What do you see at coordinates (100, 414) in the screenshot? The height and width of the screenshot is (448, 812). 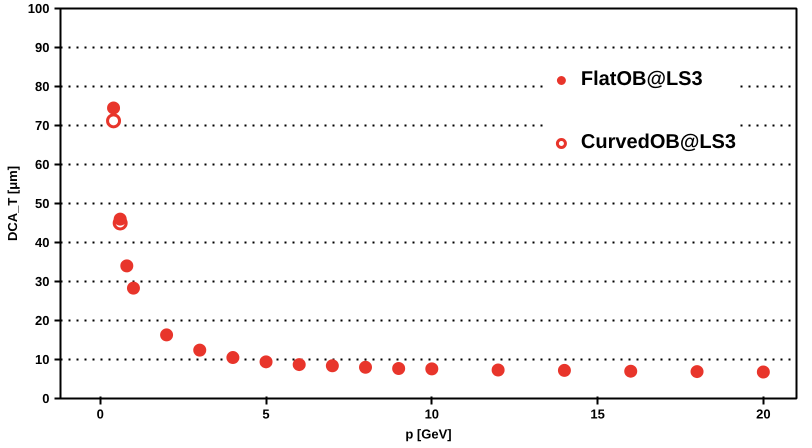 I see `x-tick-label: 0` at bounding box center [100, 414].